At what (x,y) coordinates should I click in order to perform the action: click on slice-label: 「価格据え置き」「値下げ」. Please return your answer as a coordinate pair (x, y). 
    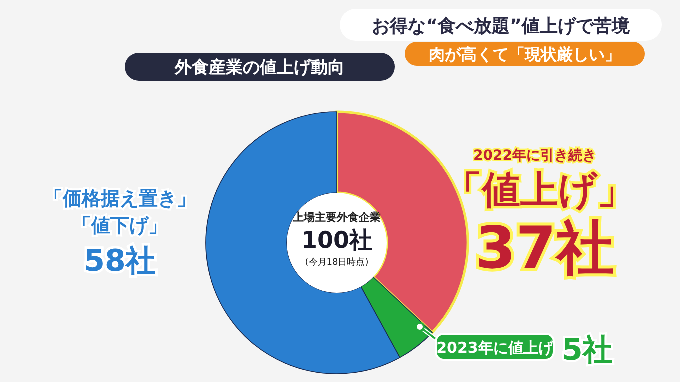
    Looking at the image, I should click on (120, 212).